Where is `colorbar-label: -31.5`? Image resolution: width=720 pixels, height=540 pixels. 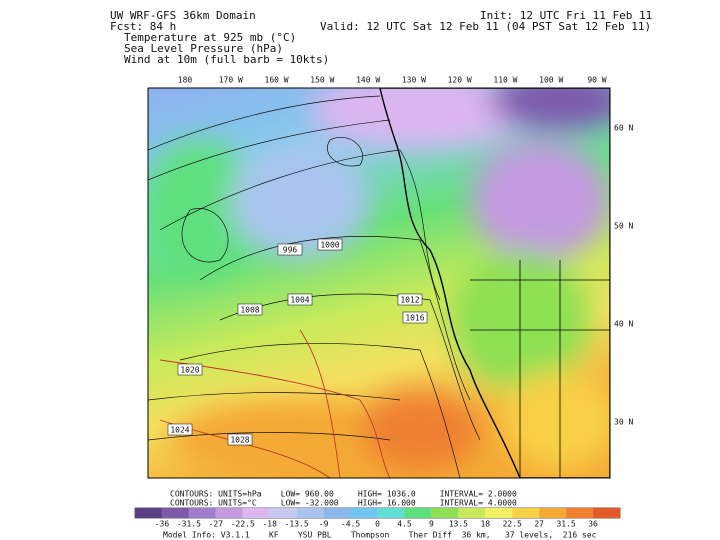
colorbar-label: -31.5 is located at coordinates (189, 524).